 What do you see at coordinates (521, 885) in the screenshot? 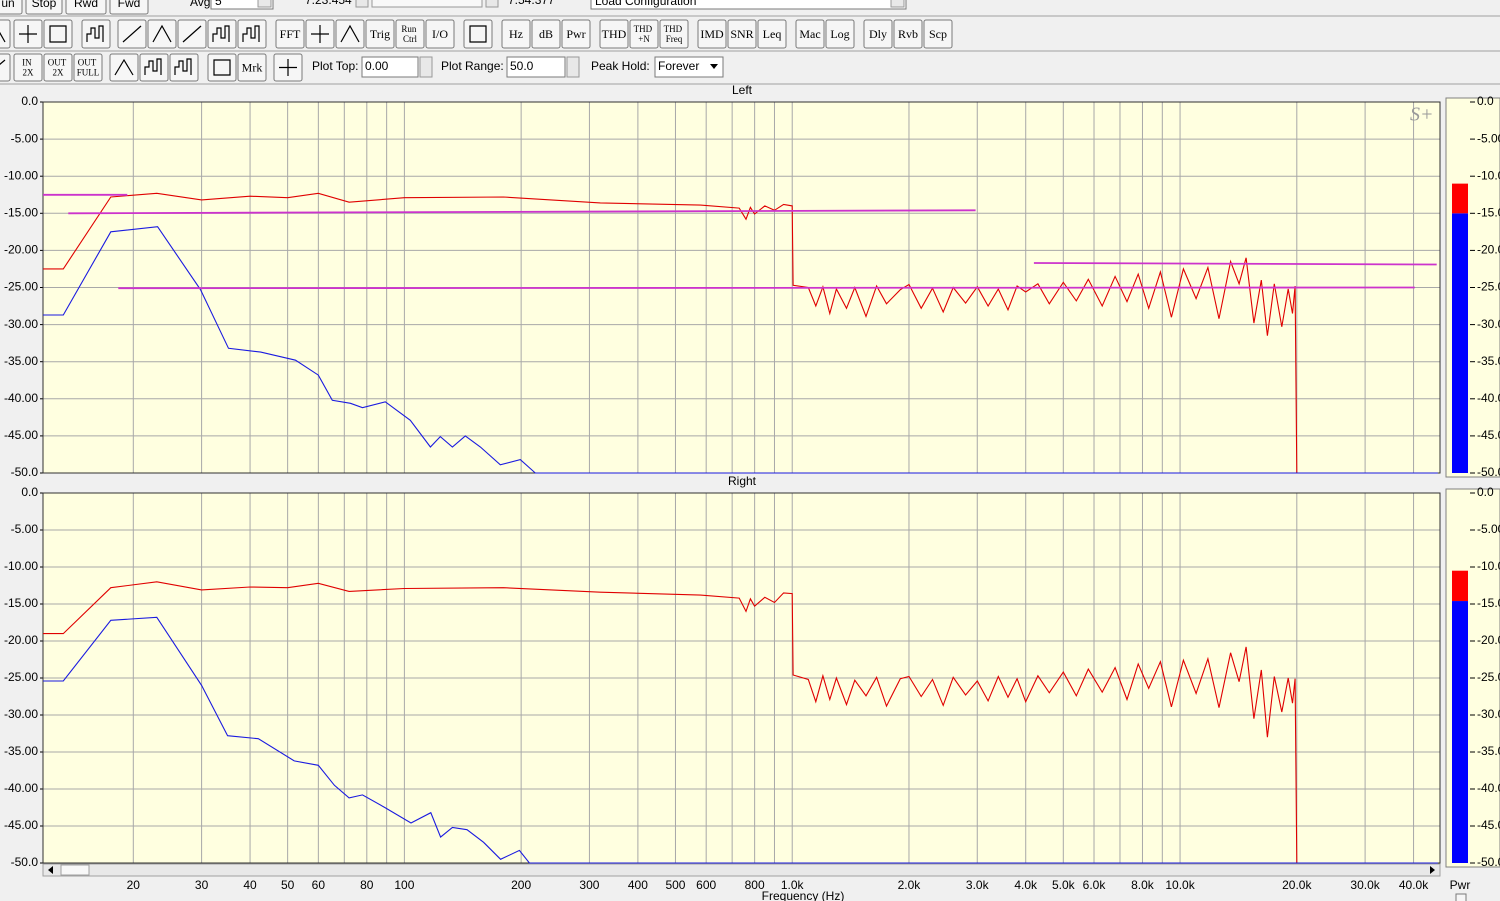
I see `x-tick-label: 200` at bounding box center [521, 885].